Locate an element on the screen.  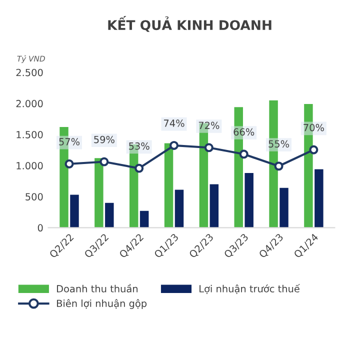
data-label: 70% is located at coordinates (314, 128).